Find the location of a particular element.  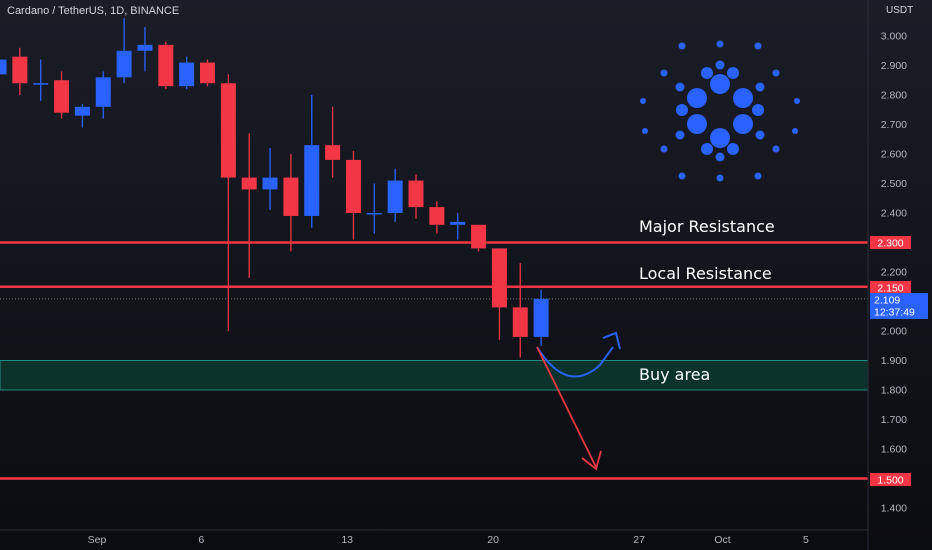

price-tick: 2.000 is located at coordinates (894, 332).